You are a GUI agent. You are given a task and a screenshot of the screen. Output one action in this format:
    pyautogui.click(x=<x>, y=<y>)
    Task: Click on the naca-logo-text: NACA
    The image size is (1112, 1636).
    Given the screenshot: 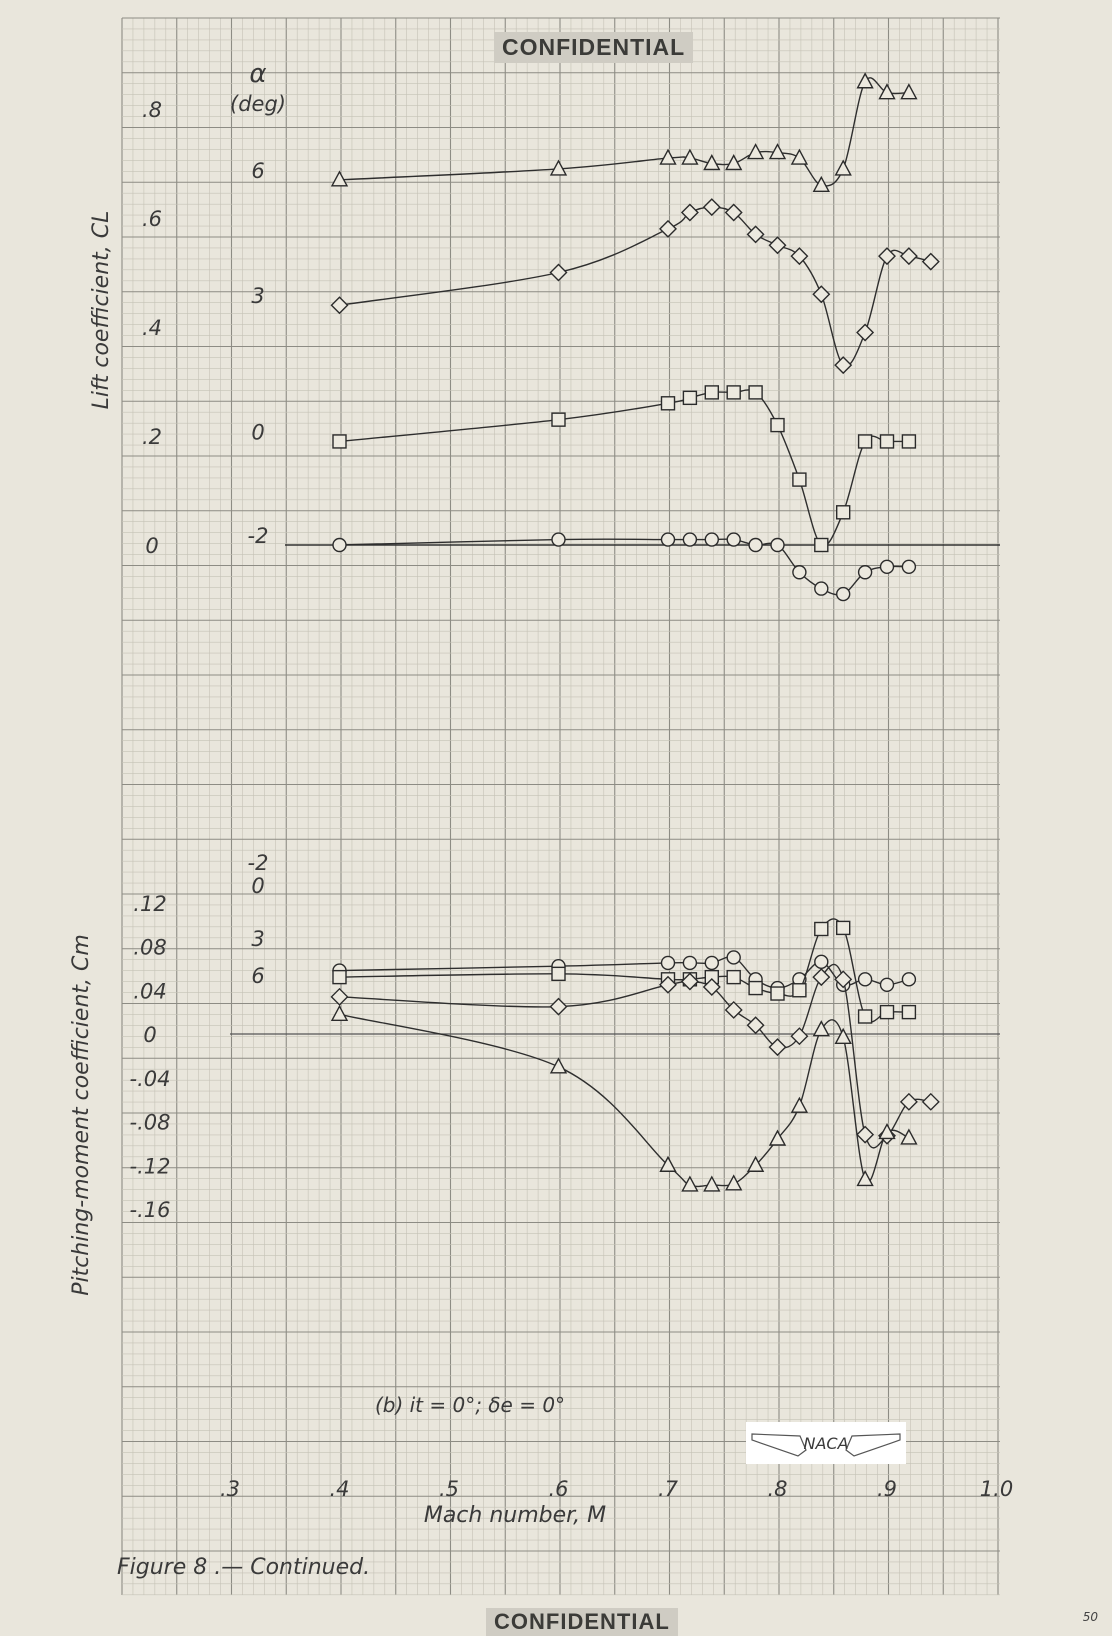 What is the action you would take?
    pyautogui.click(x=825, y=1443)
    